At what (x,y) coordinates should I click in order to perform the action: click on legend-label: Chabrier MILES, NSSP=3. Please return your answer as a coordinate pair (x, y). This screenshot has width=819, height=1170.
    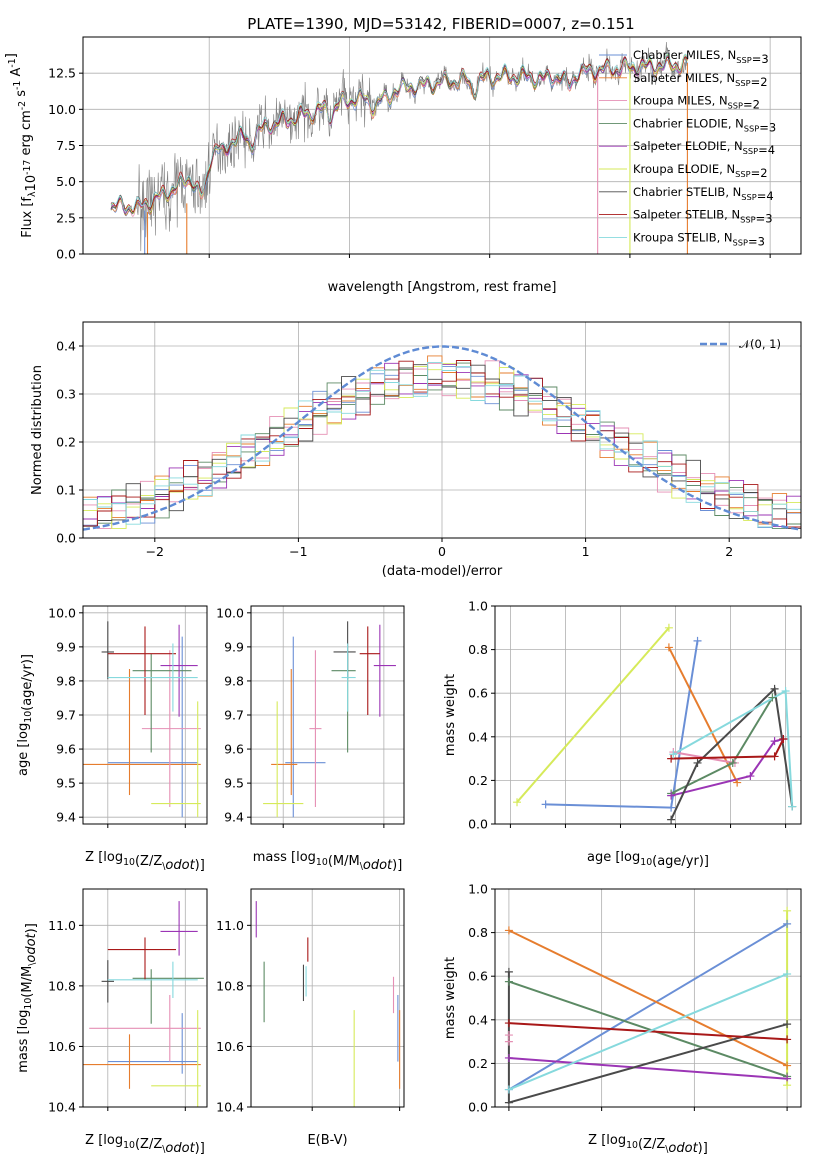
    Looking at the image, I should click on (701, 57).